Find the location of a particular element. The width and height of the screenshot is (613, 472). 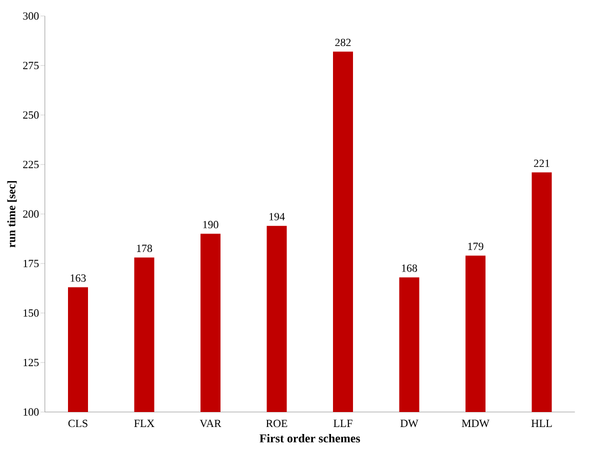

data-label: 194 is located at coordinates (277, 216).